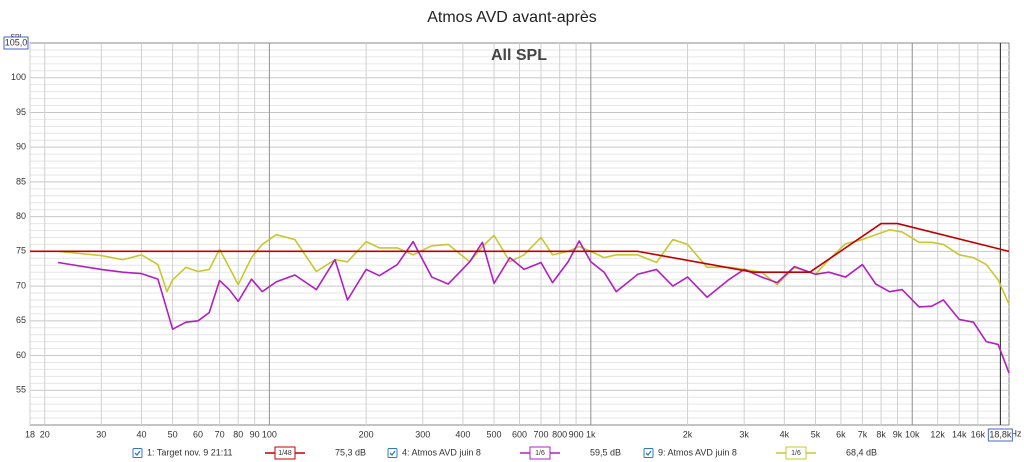 This screenshot has height=462, width=1024. Describe the element at coordinates (559, 434) in the screenshot. I see `x-tick-label: 800` at that location.